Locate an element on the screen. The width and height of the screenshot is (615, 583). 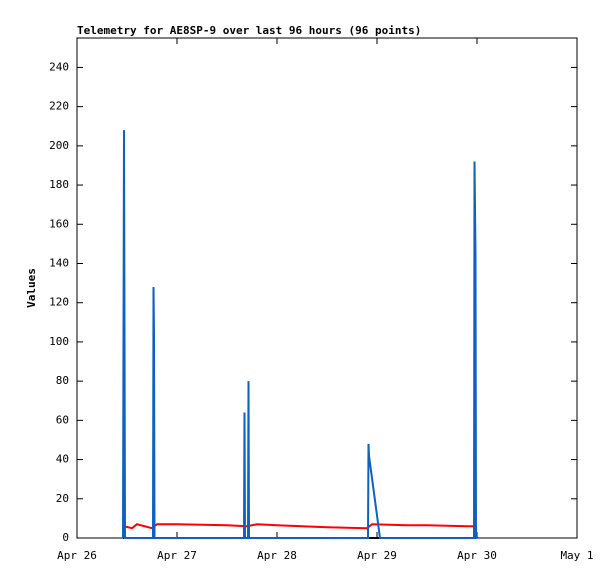
y-tick-label: 160 is located at coordinates (59, 223).